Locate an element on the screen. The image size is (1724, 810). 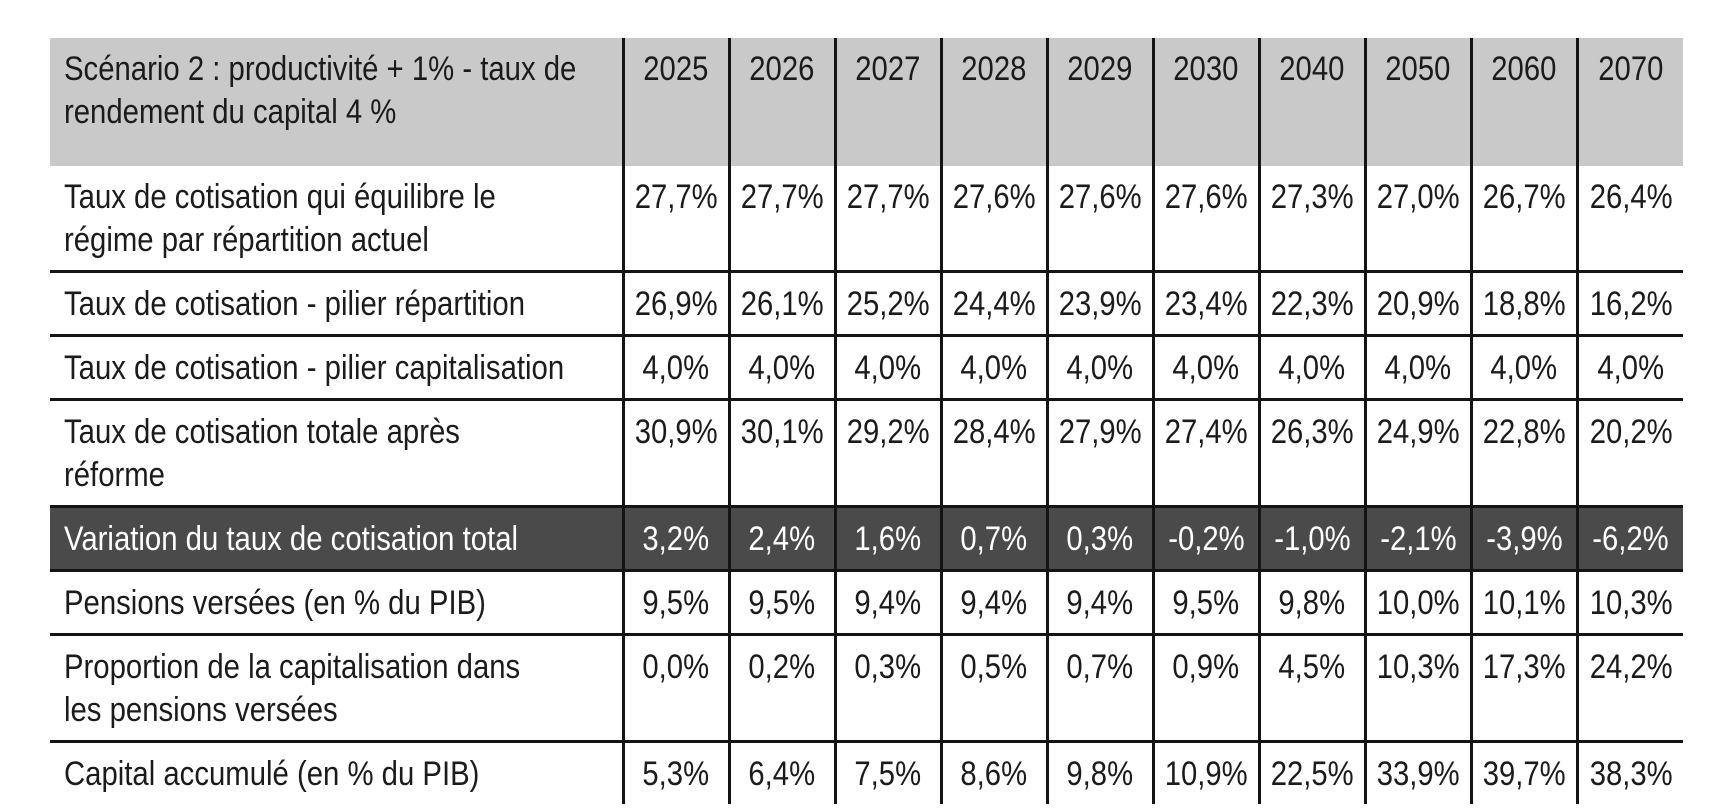
value-text: 24,9% is located at coordinates (1418, 432).